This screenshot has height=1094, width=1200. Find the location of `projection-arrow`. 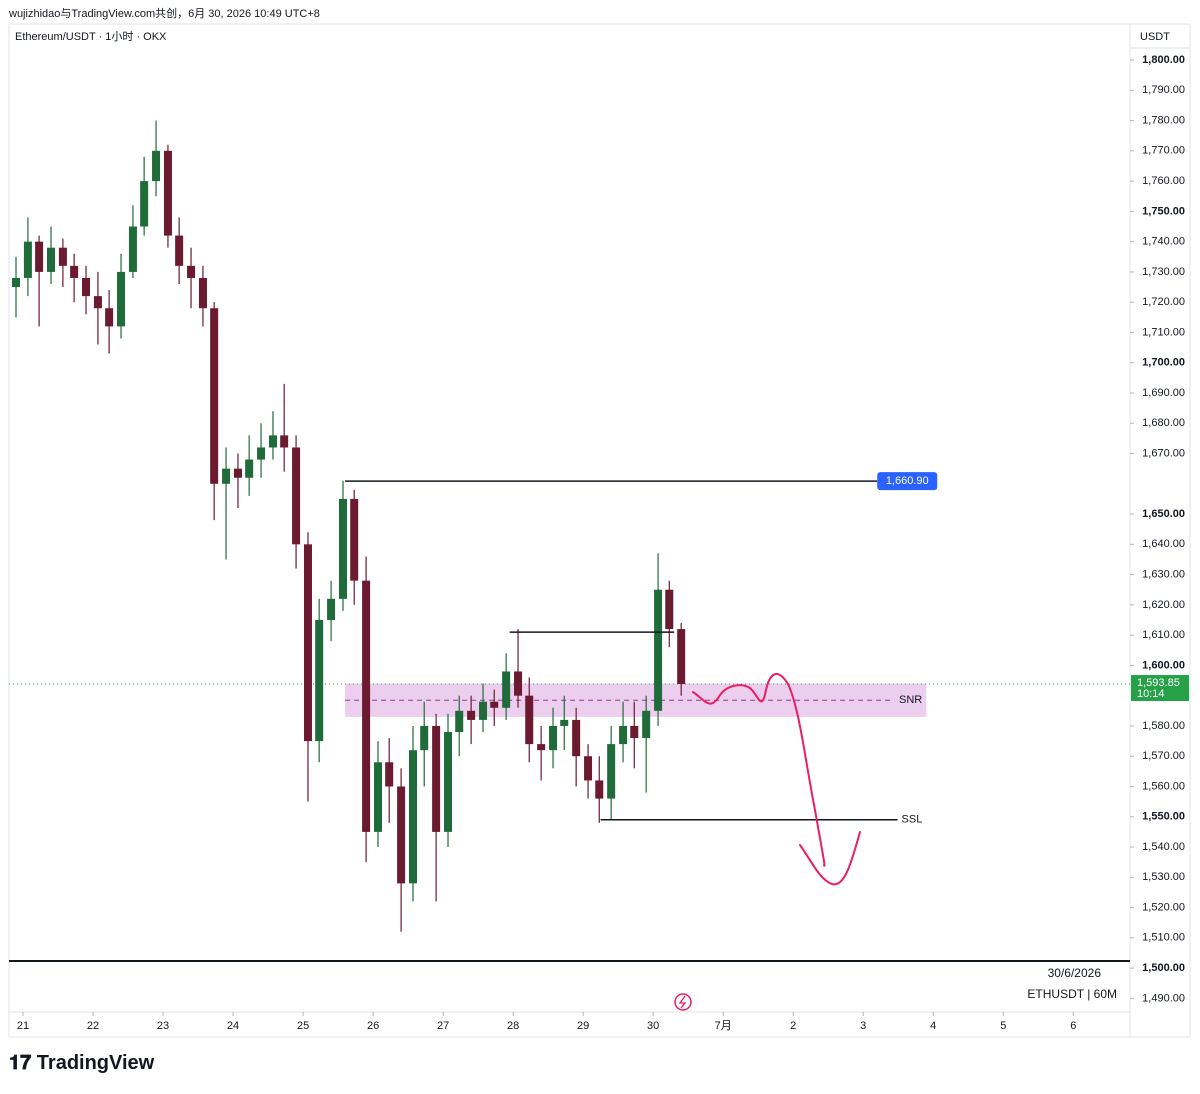

projection-arrow is located at coordinates (776, 779).